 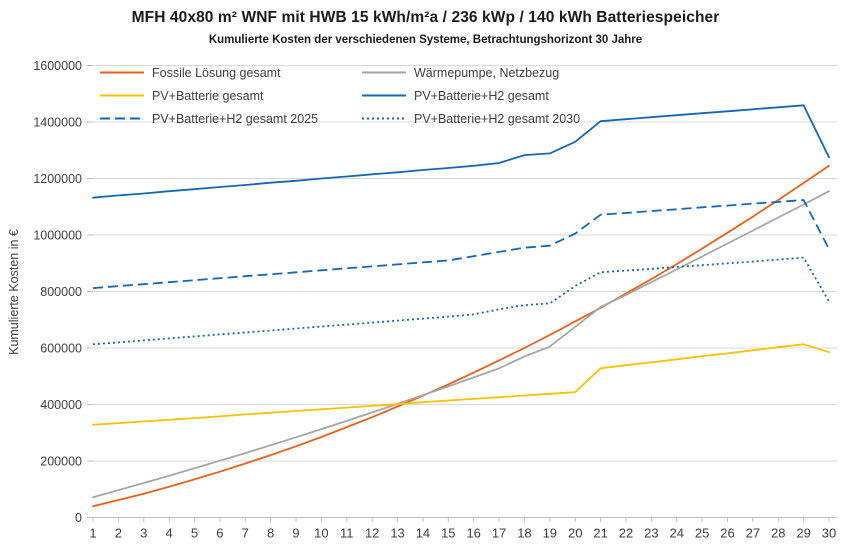 What do you see at coordinates (423, 533) in the screenshot?
I see `x-tick-label: 14` at bounding box center [423, 533].